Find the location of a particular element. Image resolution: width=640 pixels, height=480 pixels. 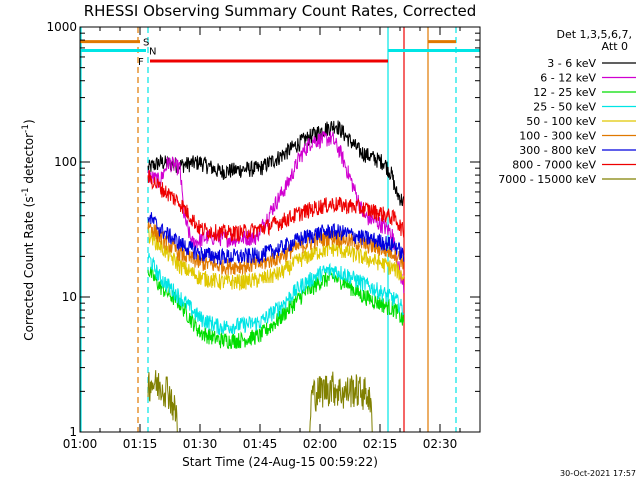

x-tick-label: 01:30 is located at coordinates (200, 444).